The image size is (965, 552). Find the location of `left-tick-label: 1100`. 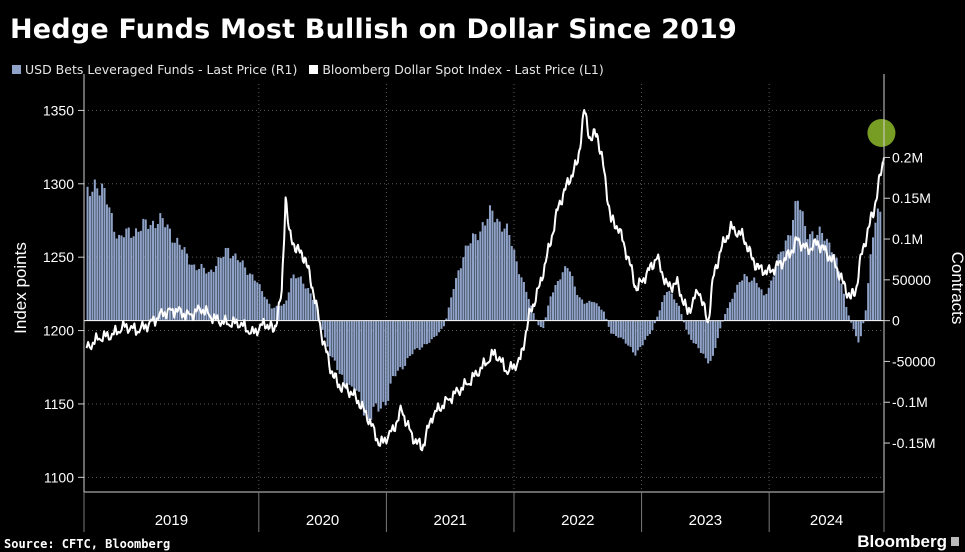

left-tick-label: 1100 is located at coordinates (59, 477).